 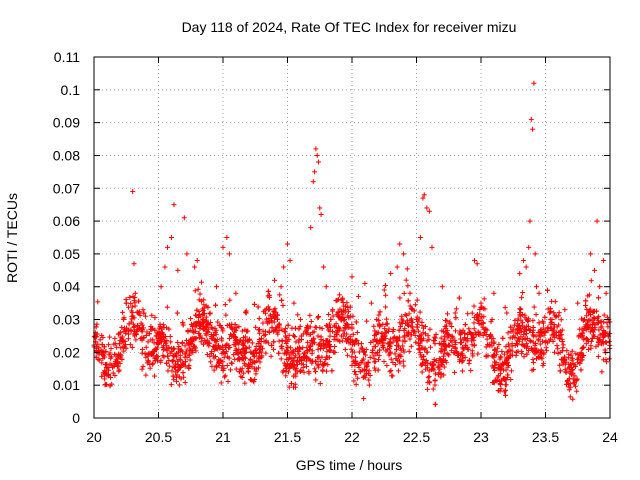 What do you see at coordinates (66, 287) in the screenshot?
I see `y-tick-label: 0.04` at bounding box center [66, 287].